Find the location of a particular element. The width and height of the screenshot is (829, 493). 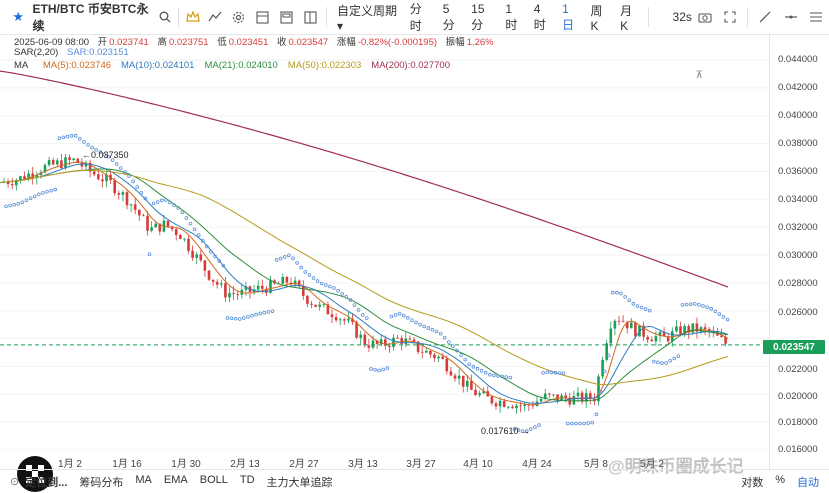

interval-tab: 5分 is located at coordinates (448, 16).